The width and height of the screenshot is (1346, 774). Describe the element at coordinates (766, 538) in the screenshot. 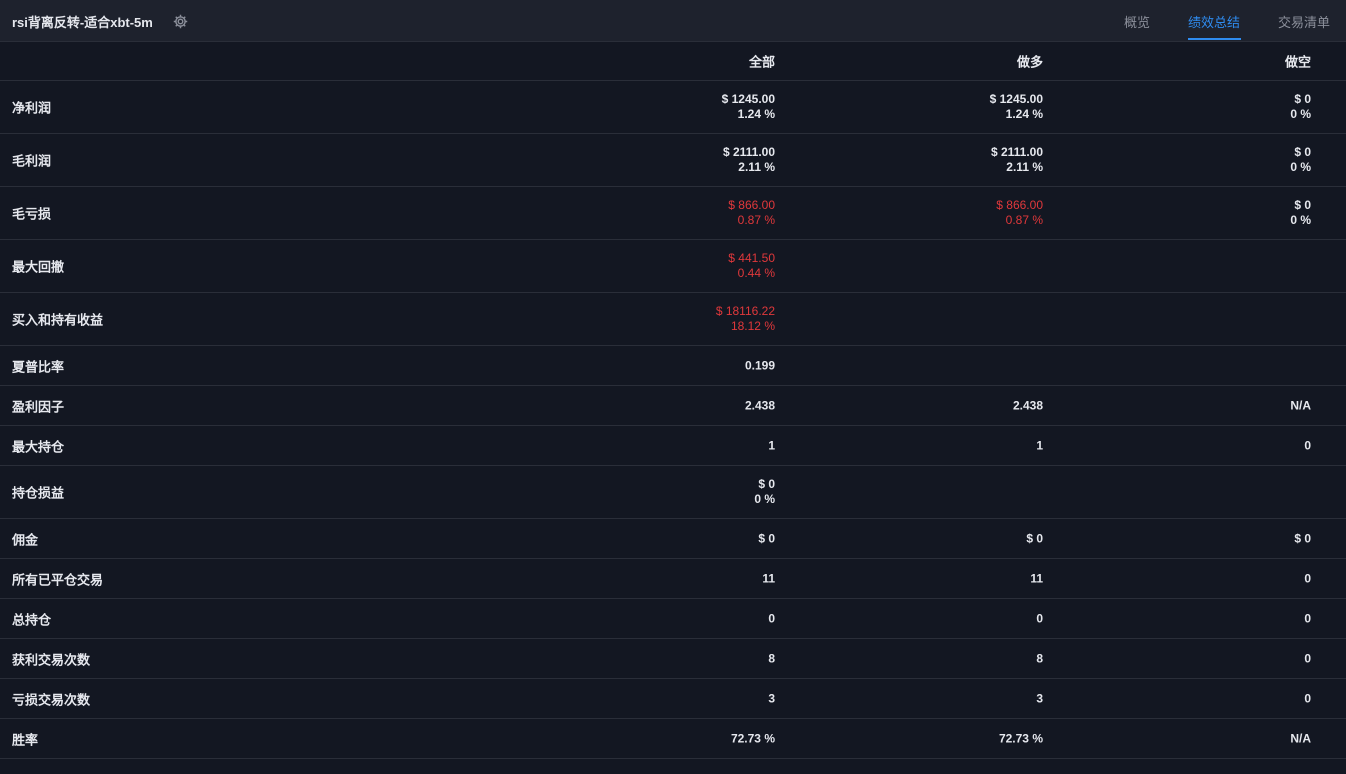

I see `value-all: $ 0` at that location.